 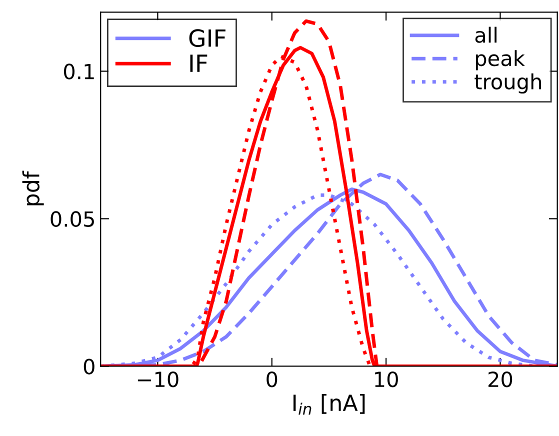 What do you see at coordinates (79, 72) in the screenshot?
I see `y-tick-label: 0.1` at bounding box center [79, 72].